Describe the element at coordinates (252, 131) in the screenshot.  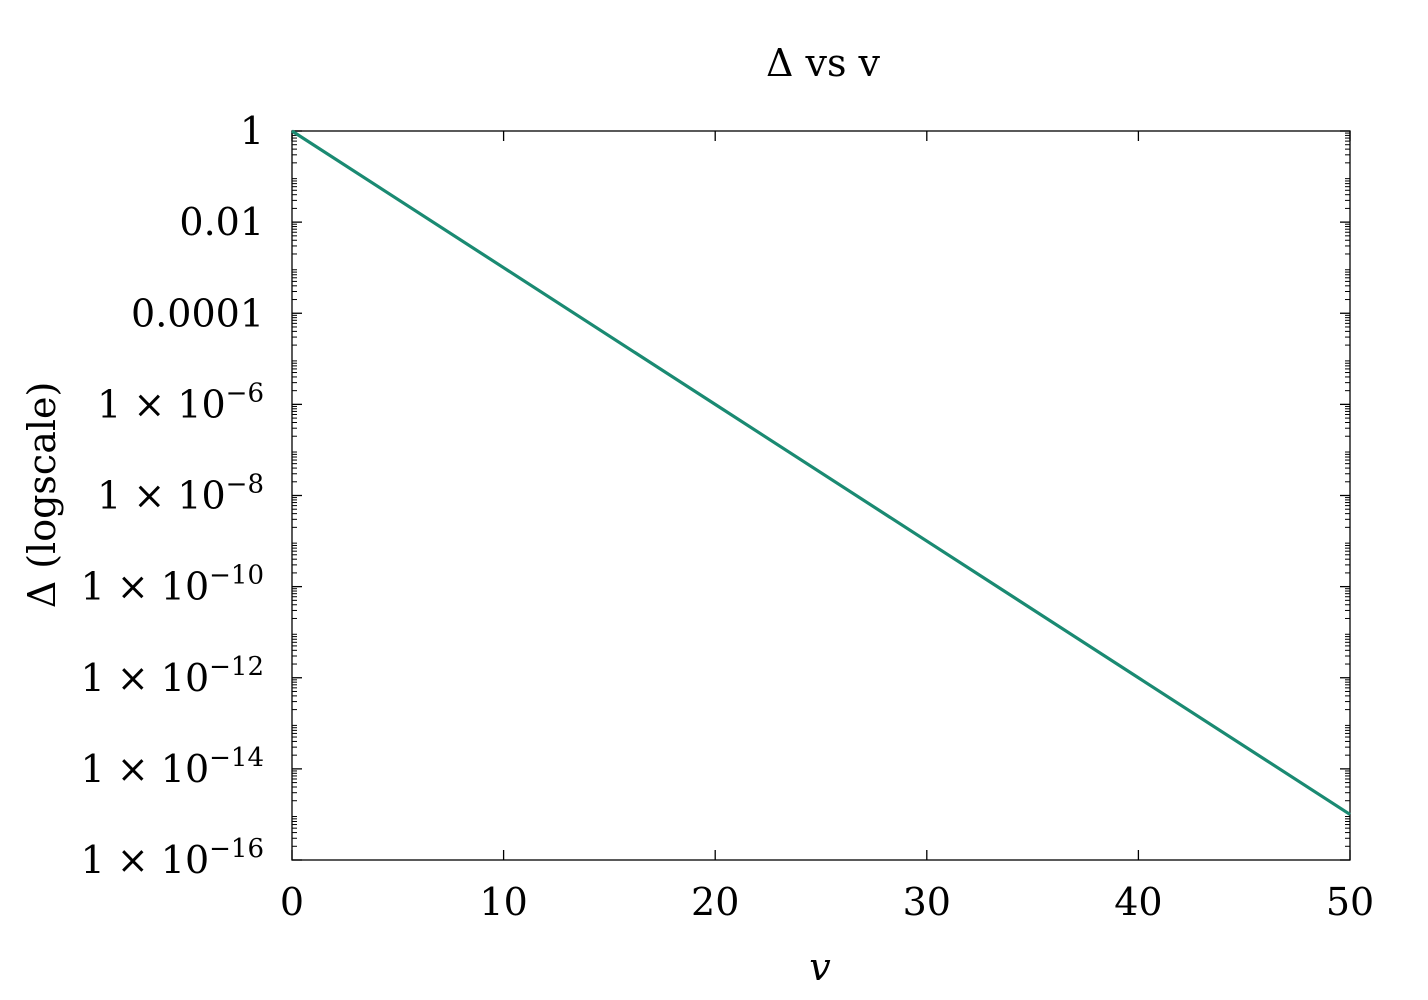
I see `y-tick-label: 1` at that location.